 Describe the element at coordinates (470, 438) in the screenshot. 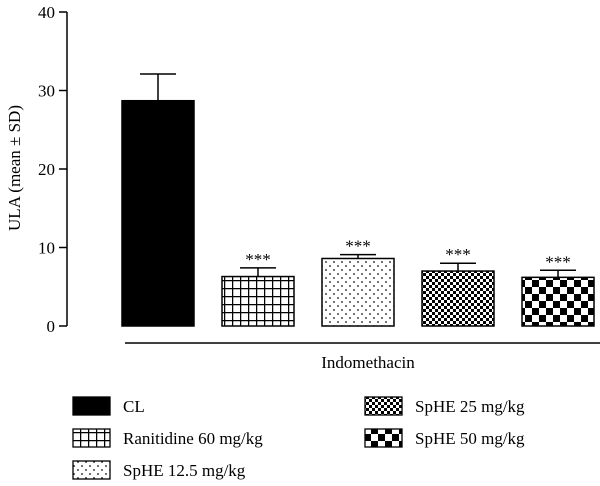

I see `legend-label: SpHE 50 mg/kg` at that location.